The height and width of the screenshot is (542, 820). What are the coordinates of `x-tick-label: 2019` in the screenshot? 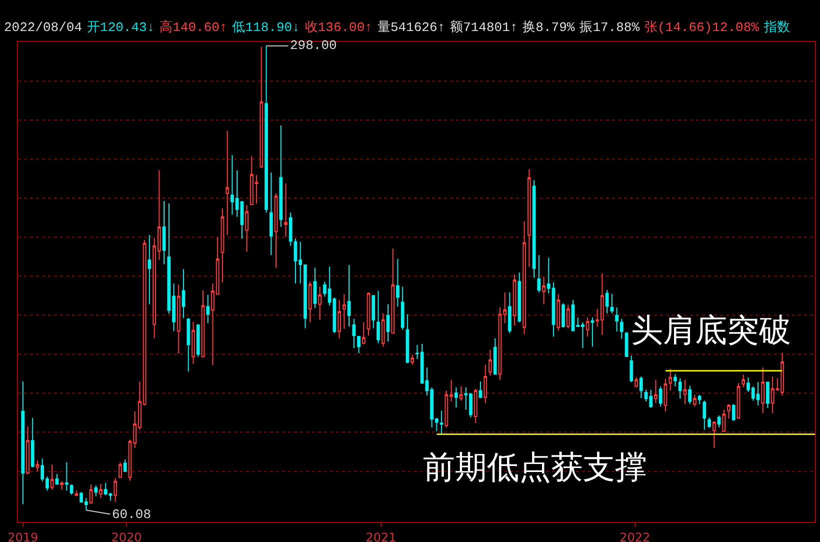 It's located at (23, 536).